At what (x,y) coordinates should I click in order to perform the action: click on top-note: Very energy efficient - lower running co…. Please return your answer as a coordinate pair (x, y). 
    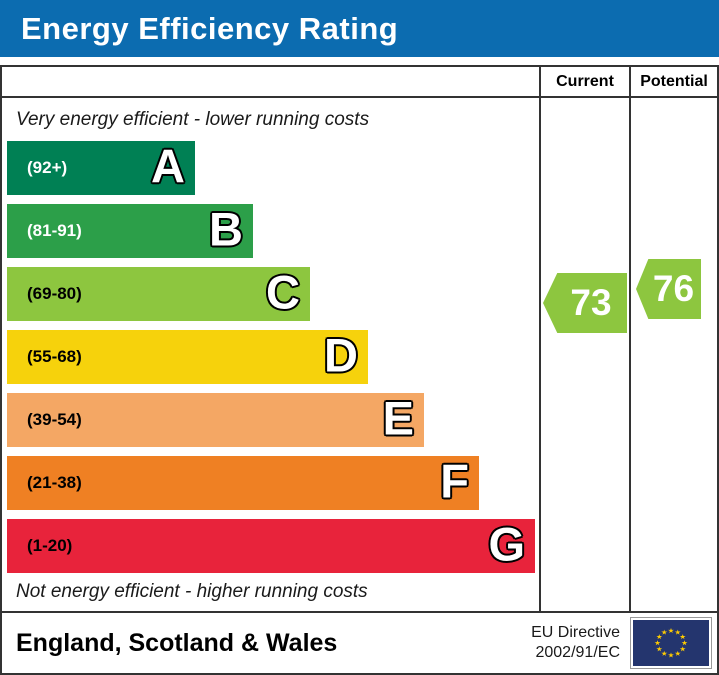
    Looking at the image, I should click on (193, 119).